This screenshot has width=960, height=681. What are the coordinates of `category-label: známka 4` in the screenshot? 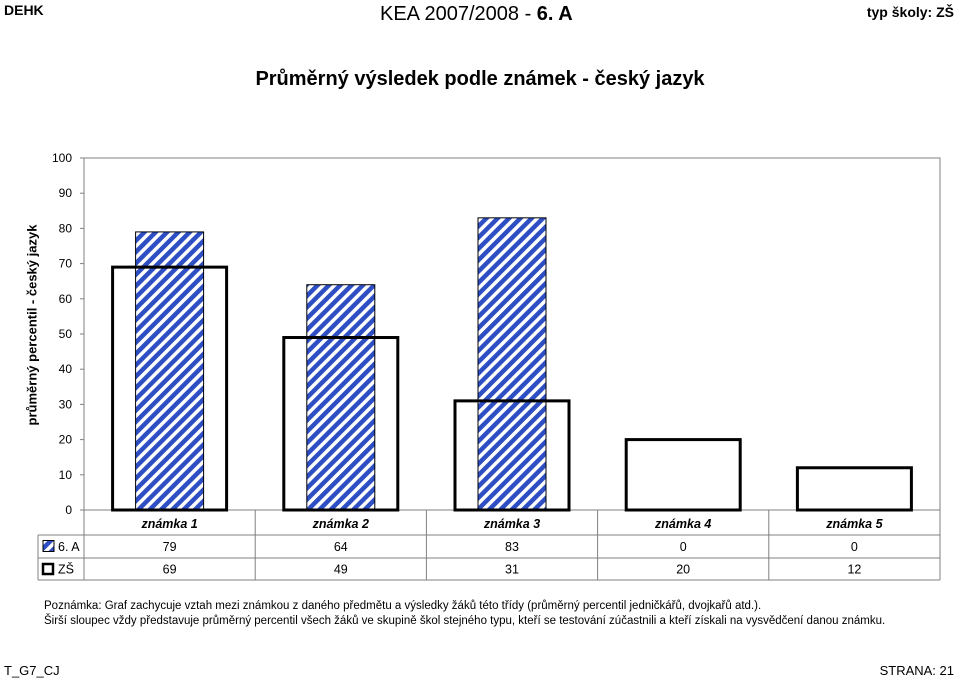 It's located at (682, 524).